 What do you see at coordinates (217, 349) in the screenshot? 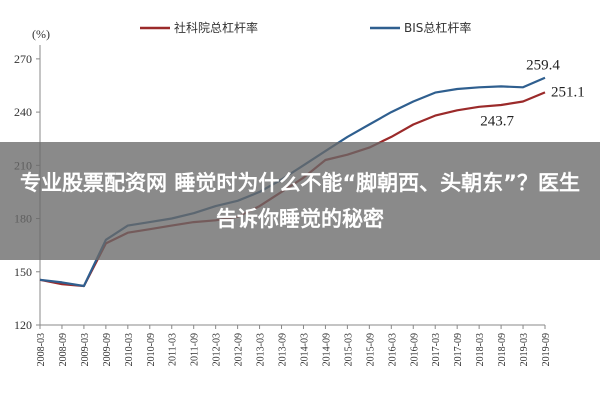
I see `x-tick-label: 2012-03` at bounding box center [217, 349].